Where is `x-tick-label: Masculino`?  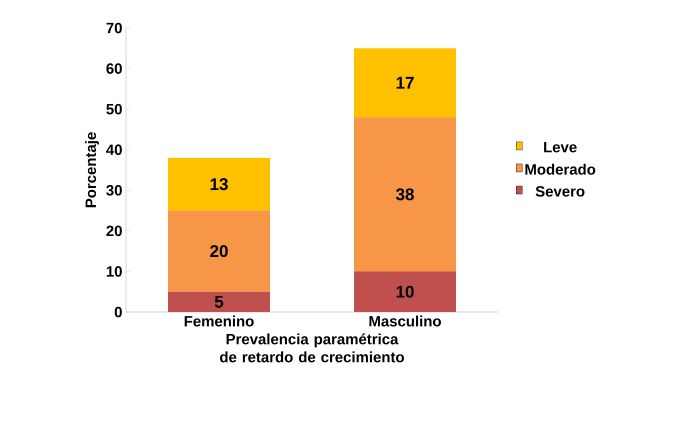
x-tick-label: Masculino is located at coordinates (405, 321).